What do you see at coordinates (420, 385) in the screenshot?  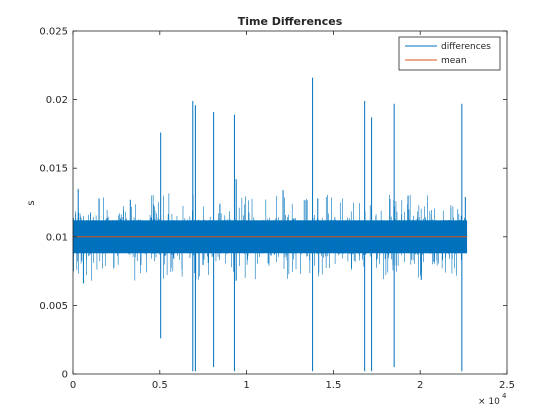 I see `x-tick-label: 2` at bounding box center [420, 385].